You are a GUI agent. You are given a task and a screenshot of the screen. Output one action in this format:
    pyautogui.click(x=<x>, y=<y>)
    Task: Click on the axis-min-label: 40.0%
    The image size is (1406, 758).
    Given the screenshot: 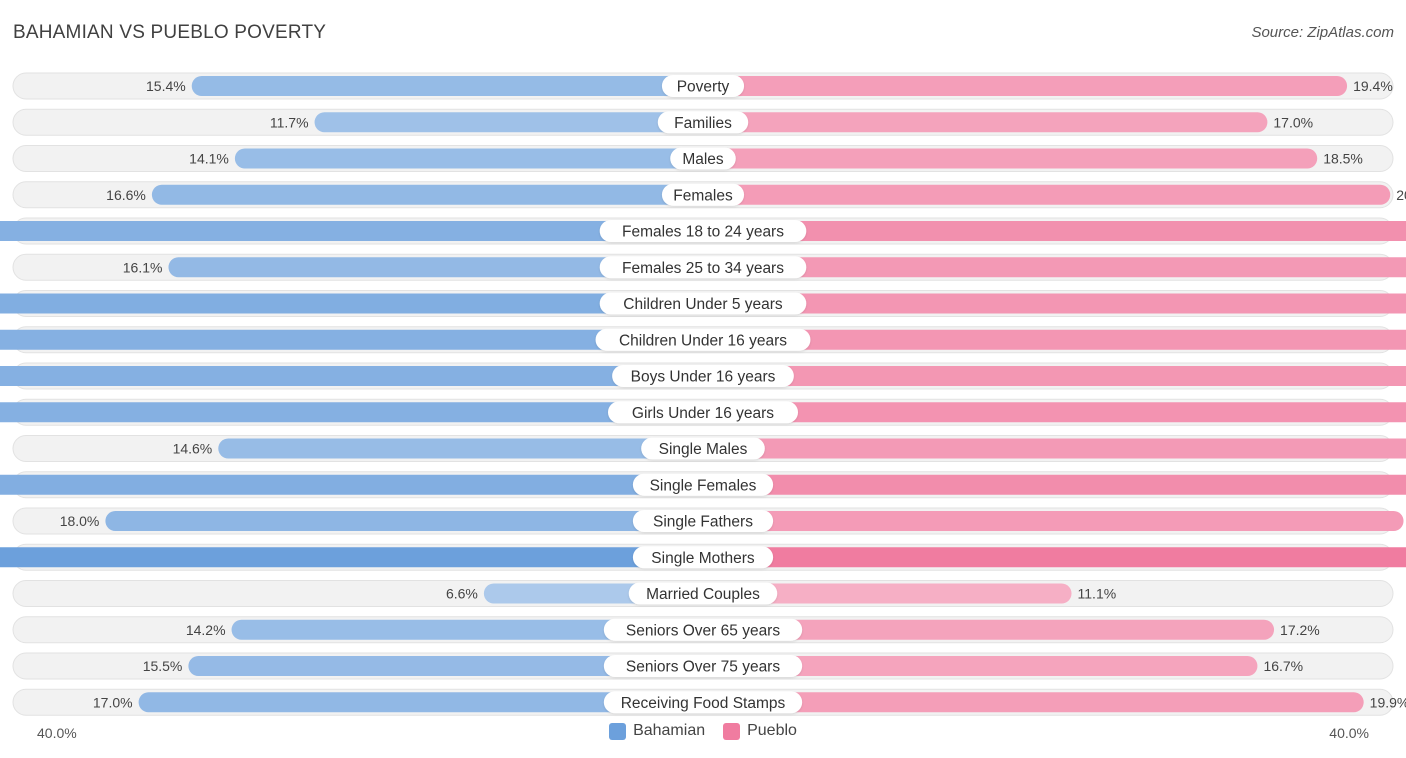 What is the action you would take?
    pyautogui.click(x=57, y=733)
    